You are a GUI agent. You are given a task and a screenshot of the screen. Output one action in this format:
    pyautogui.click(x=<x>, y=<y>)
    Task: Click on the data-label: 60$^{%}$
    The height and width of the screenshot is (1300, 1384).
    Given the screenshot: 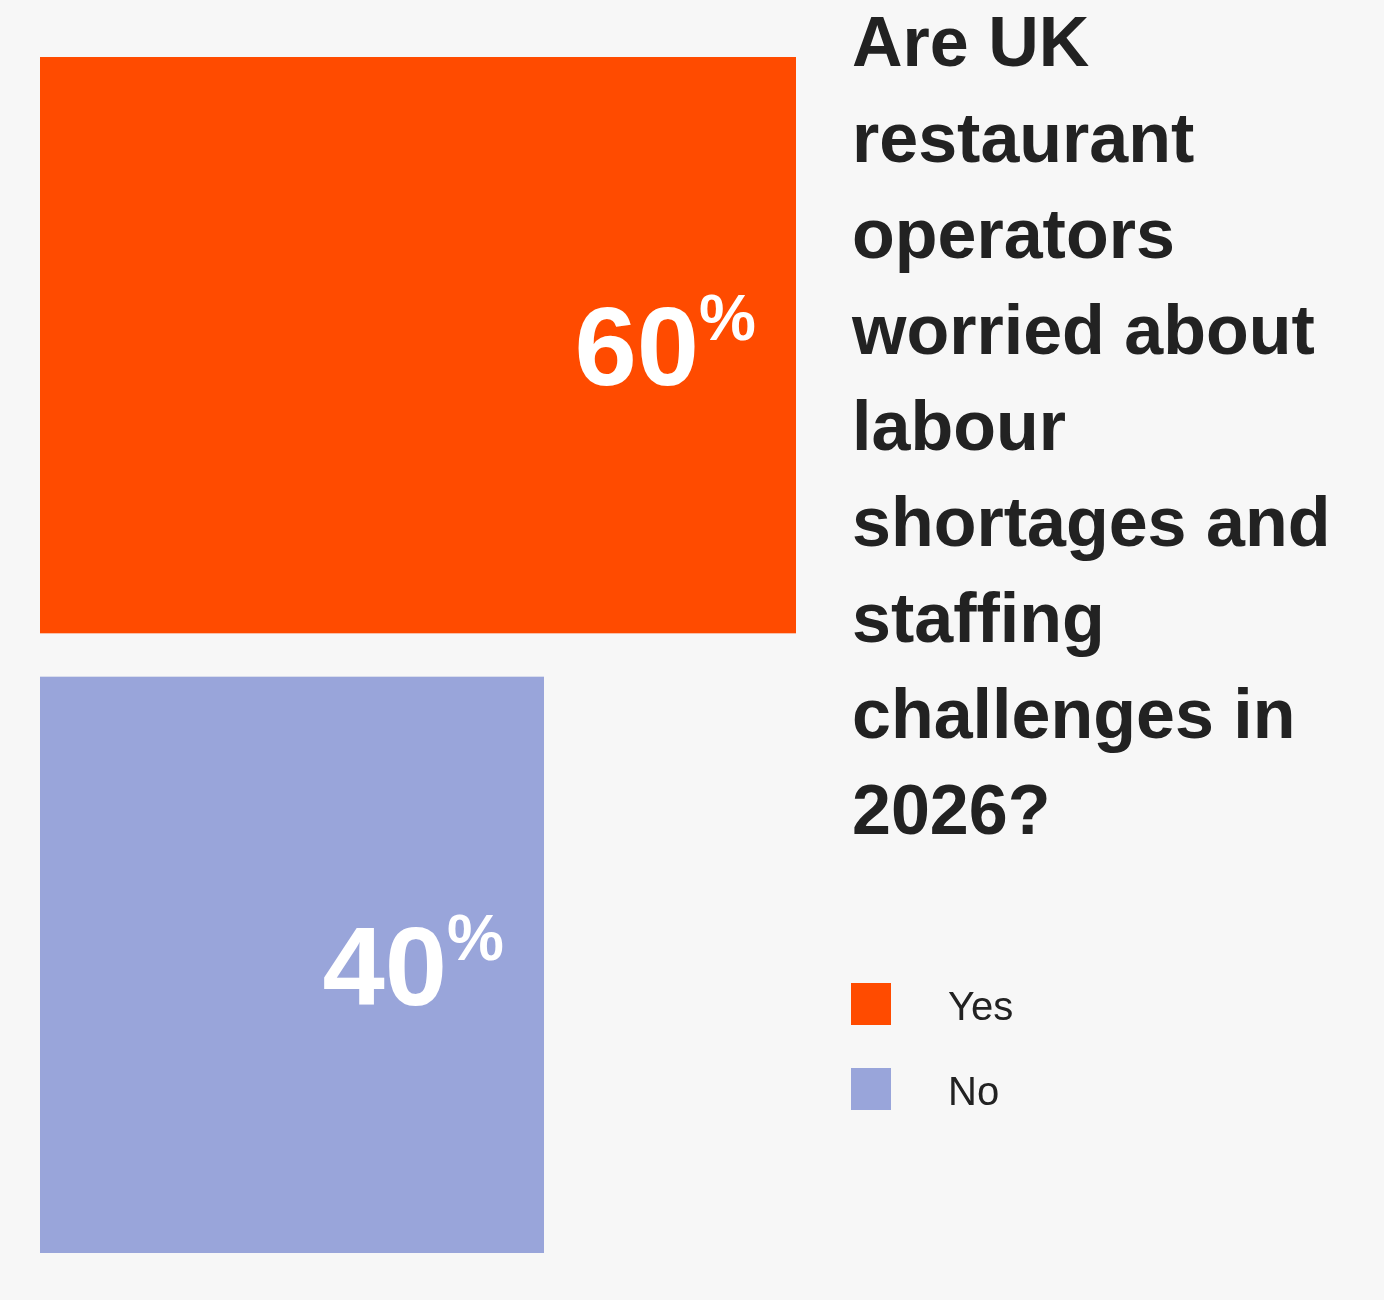 What is the action you would take?
    pyautogui.click(x=665, y=346)
    